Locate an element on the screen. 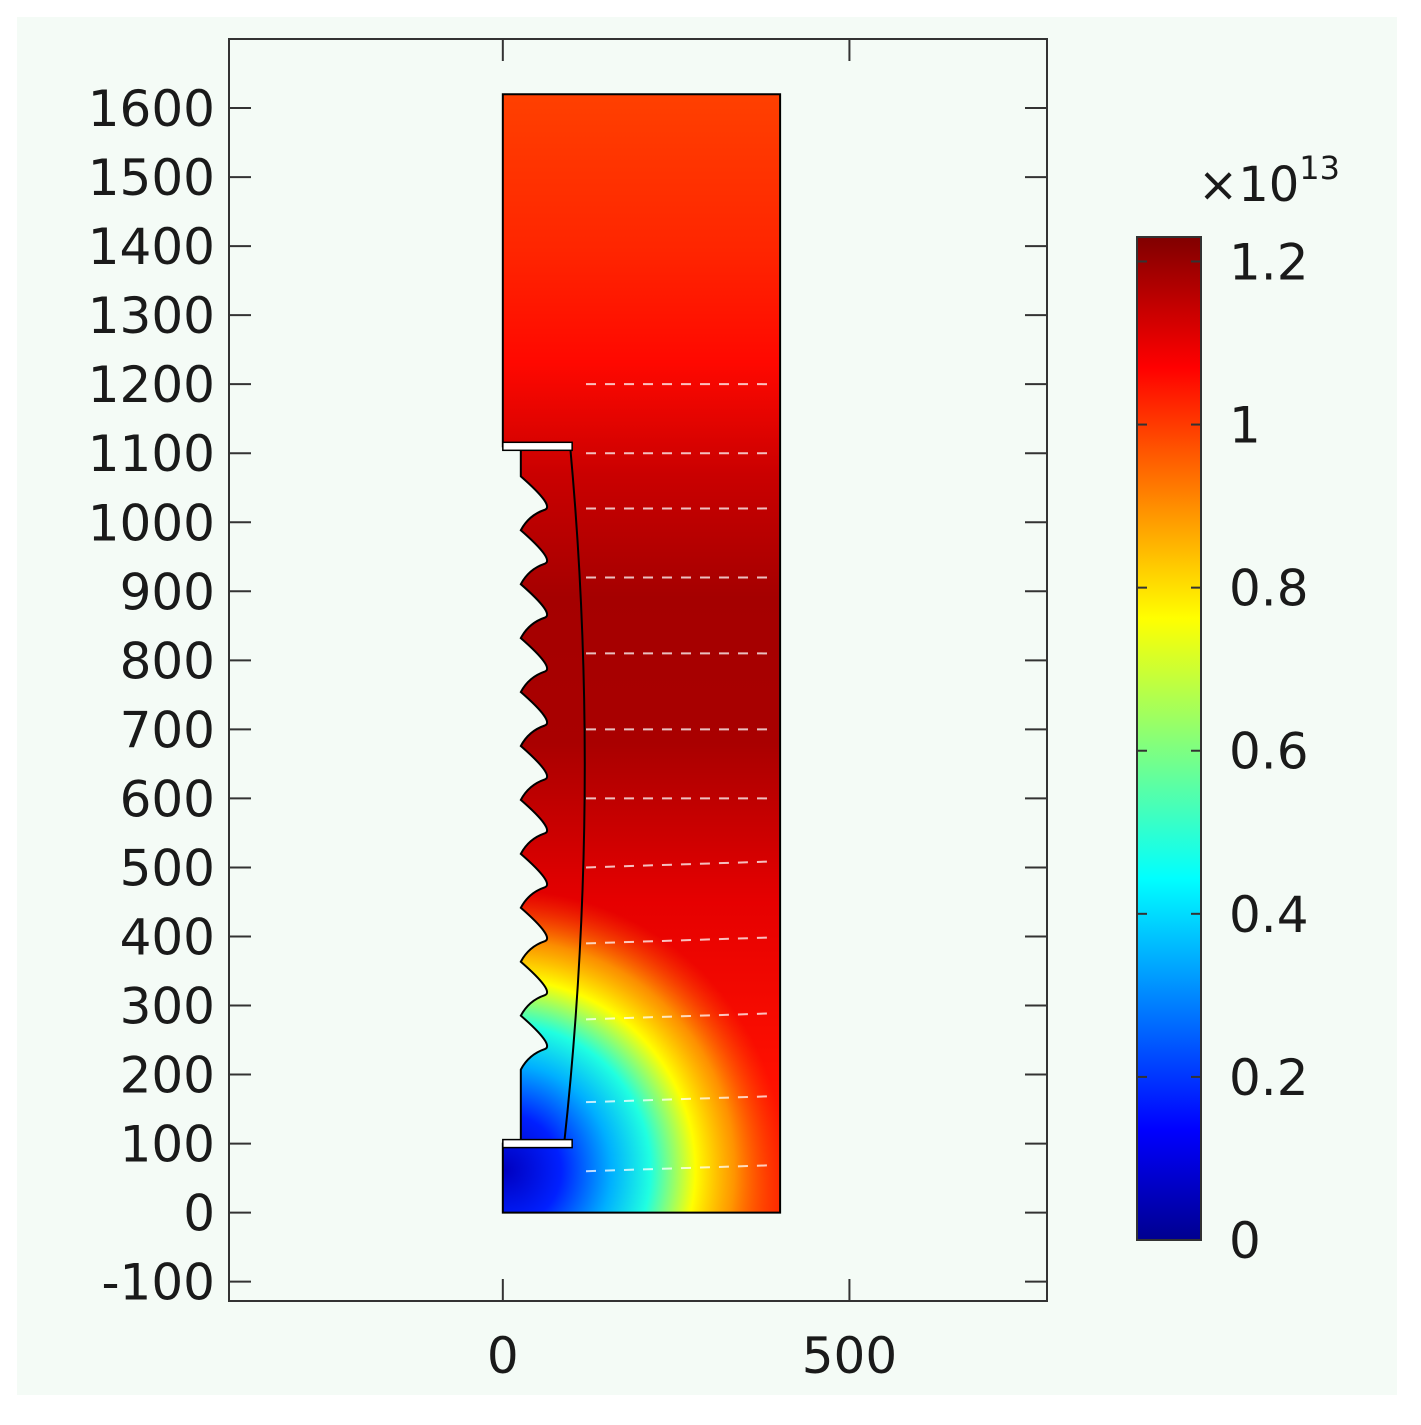  colorbar-ticks is located at coordinates (1169, 750).